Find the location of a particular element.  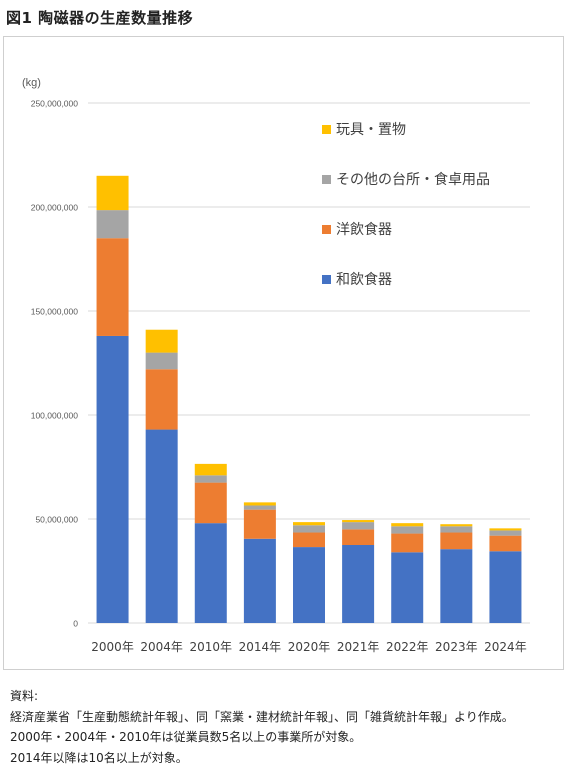

y-tick-label: 0 is located at coordinates (75, 624).